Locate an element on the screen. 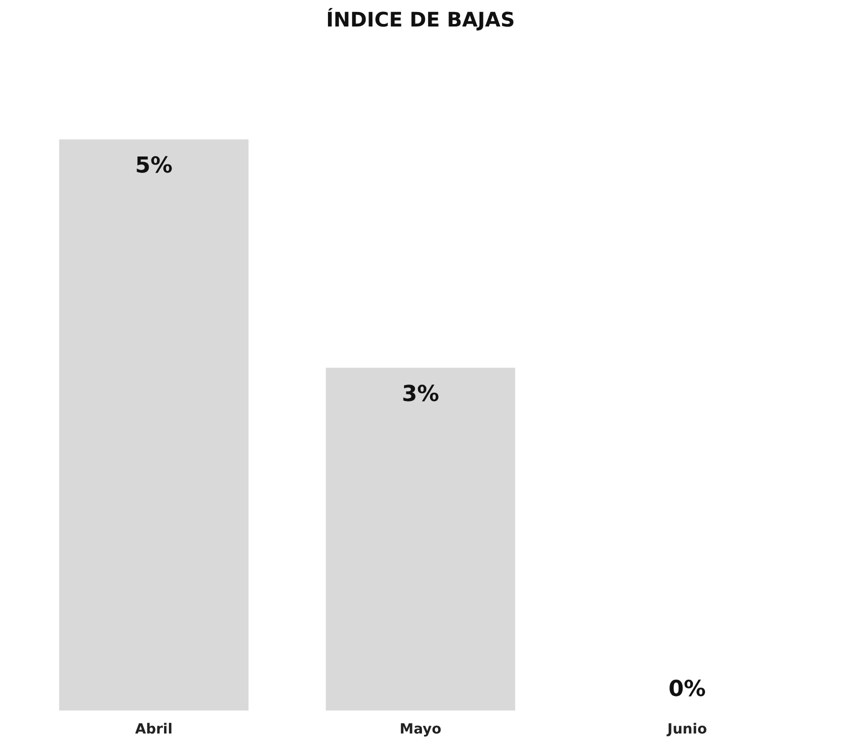 Image resolution: width=847 pixels, height=749 pixels. data-label: 5% is located at coordinates (154, 166).